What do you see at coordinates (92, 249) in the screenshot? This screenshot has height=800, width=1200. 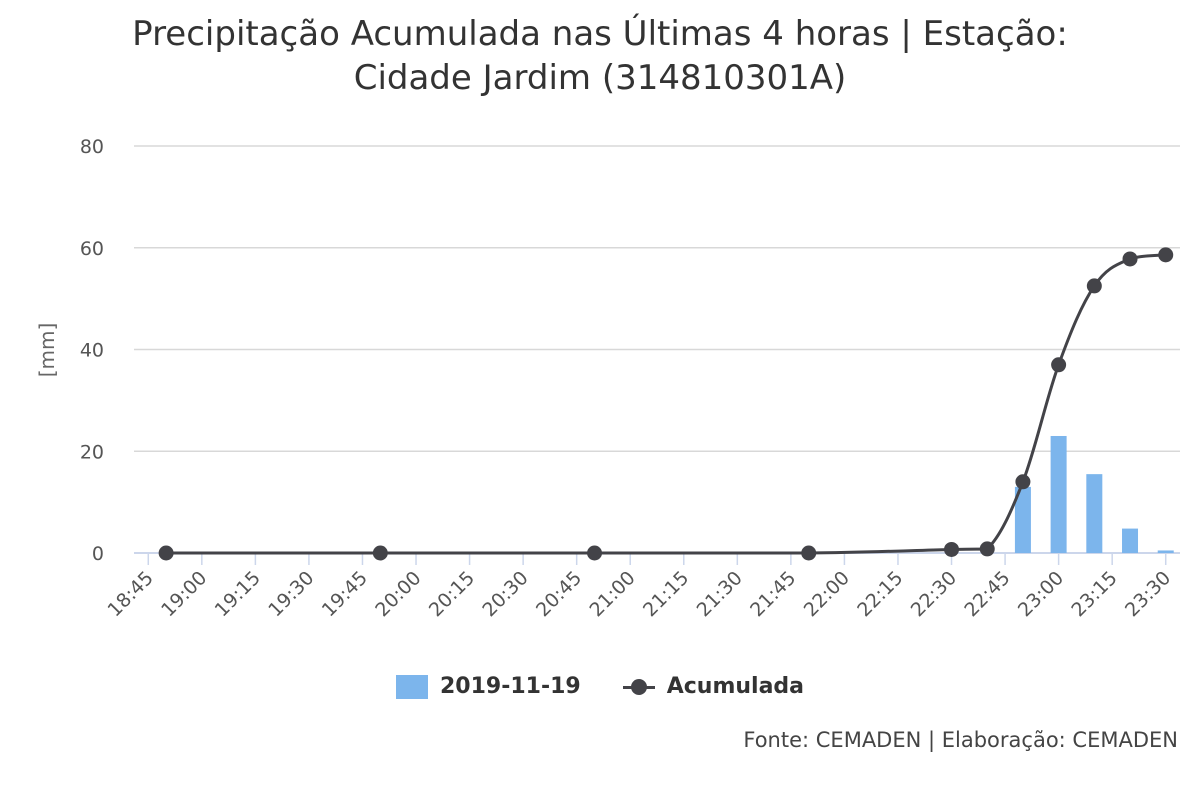 I see `y-tick-label: 60` at bounding box center [92, 249].